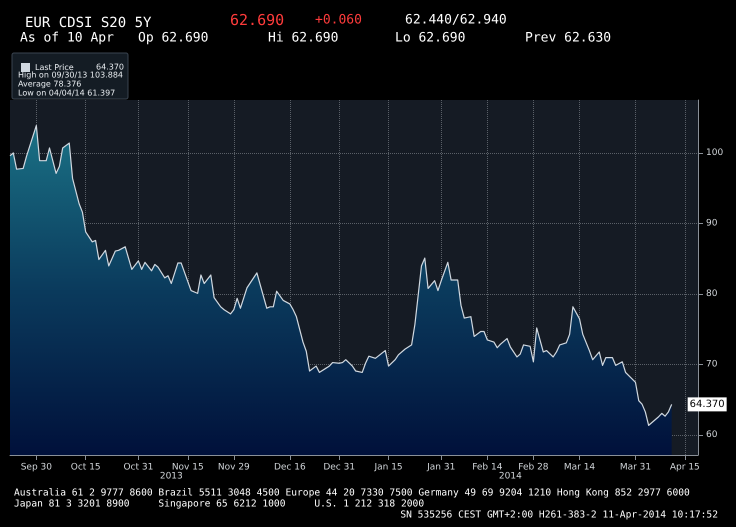  Describe the element at coordinates (234, 467) in the screenshot. I see `x-tick-label: Nov 29` at that location.